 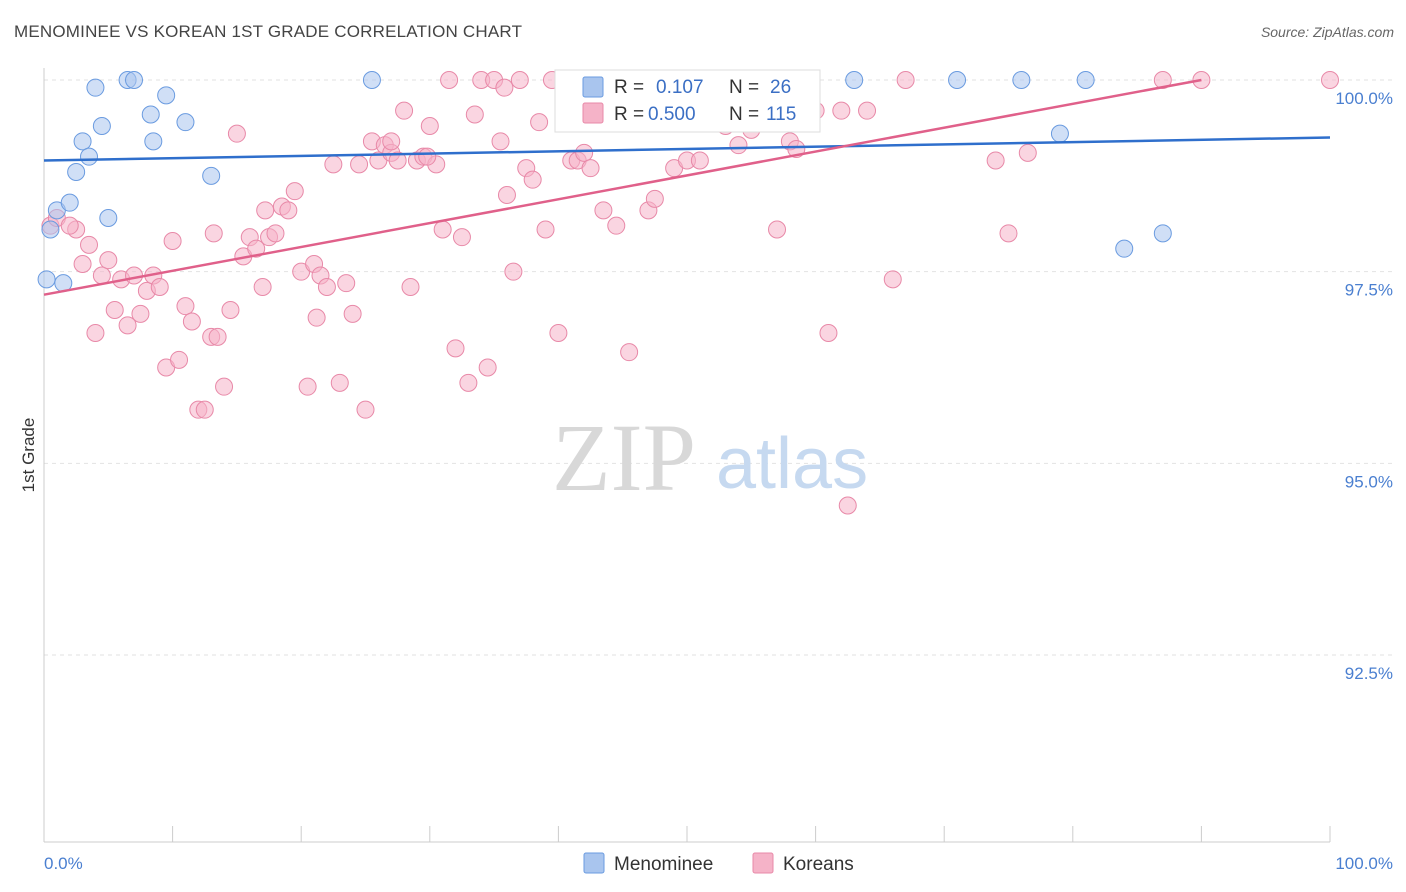 What do you see at coordinates (594, 863) in the screenshot?
I see `bottom-legend-swatch-menominee` at bounding box center [594, 863].